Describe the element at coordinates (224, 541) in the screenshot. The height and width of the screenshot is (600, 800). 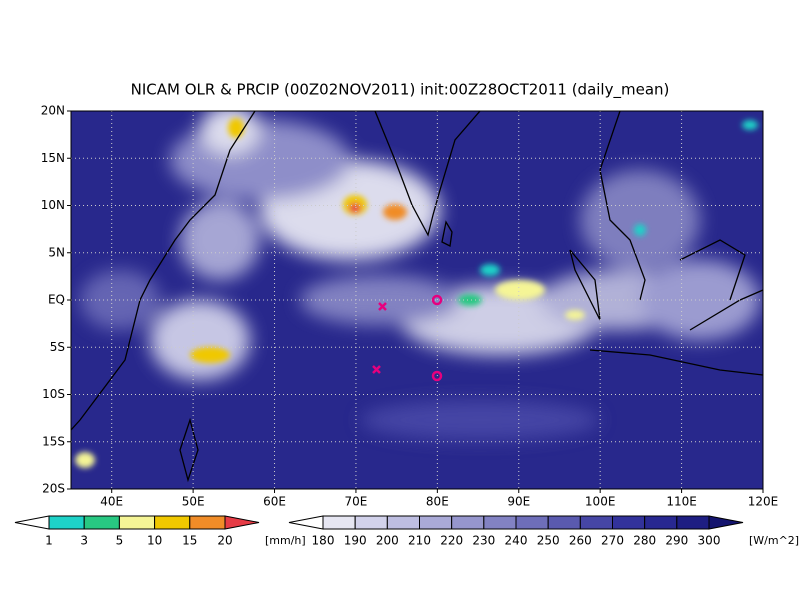
I see `colorbar-label: 20` at that location.